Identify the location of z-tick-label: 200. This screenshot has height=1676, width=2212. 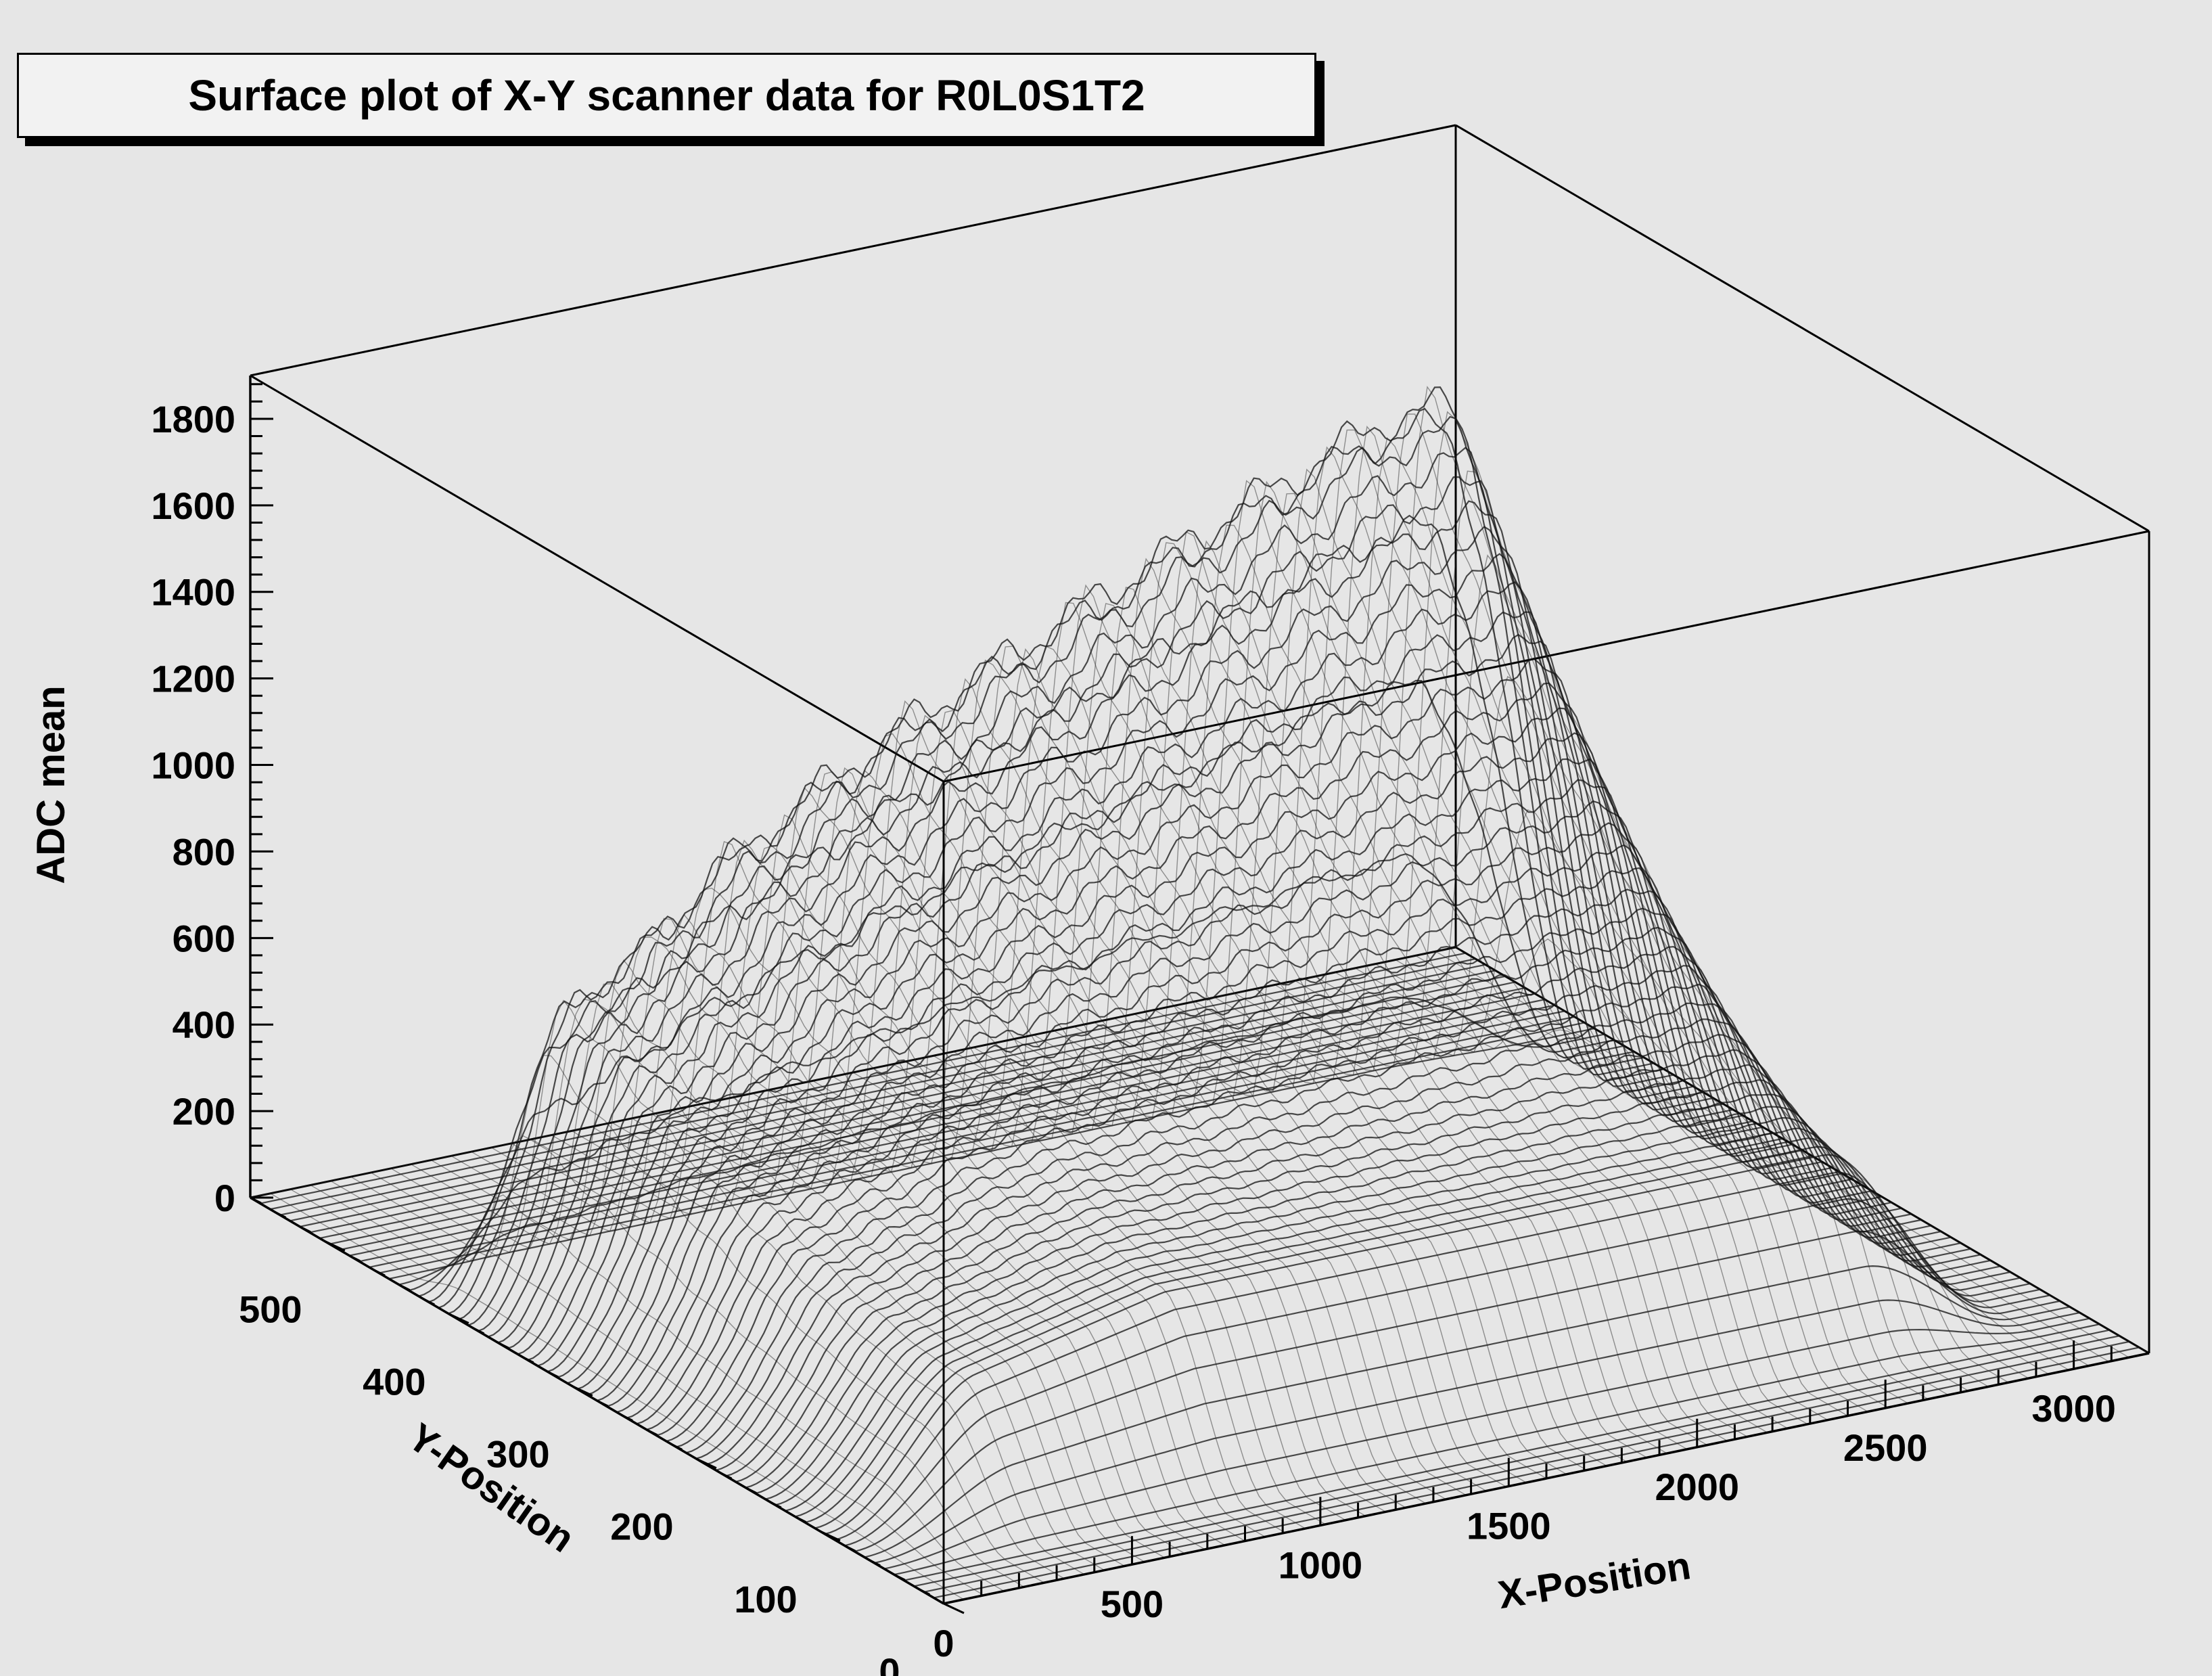
(203, 1111).